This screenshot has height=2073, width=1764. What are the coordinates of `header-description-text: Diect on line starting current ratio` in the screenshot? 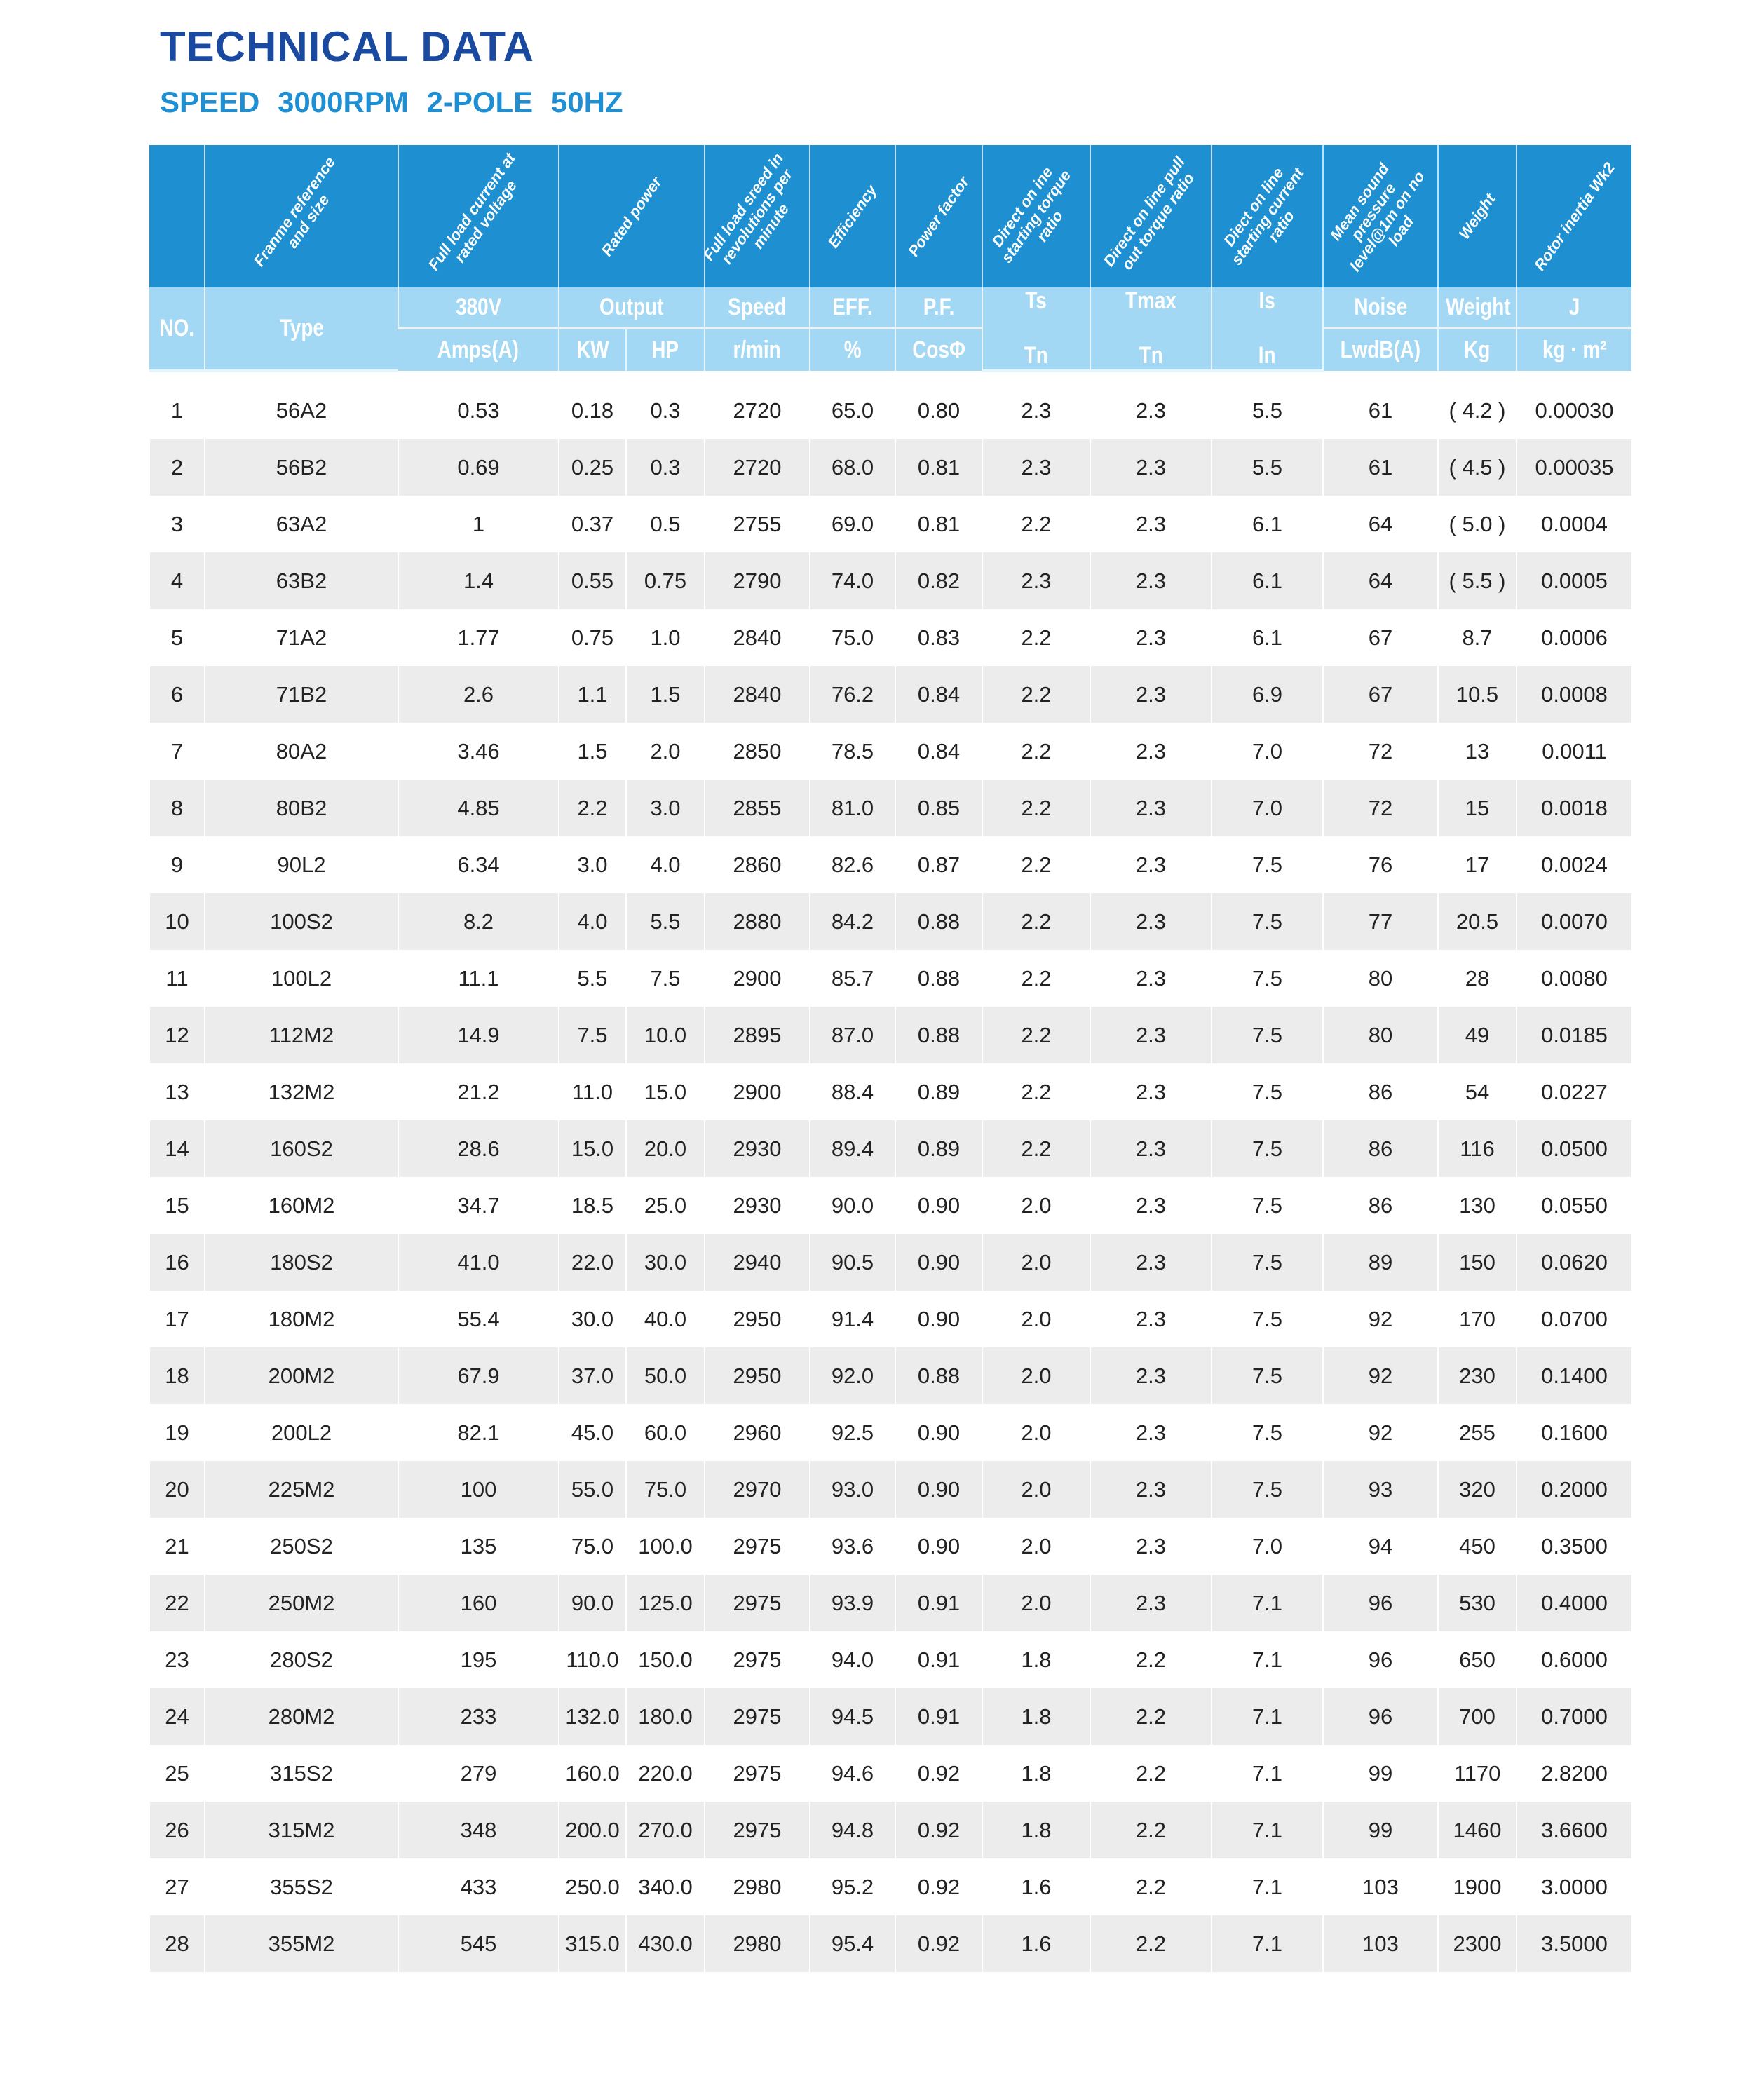 It's located at (1263, 215).